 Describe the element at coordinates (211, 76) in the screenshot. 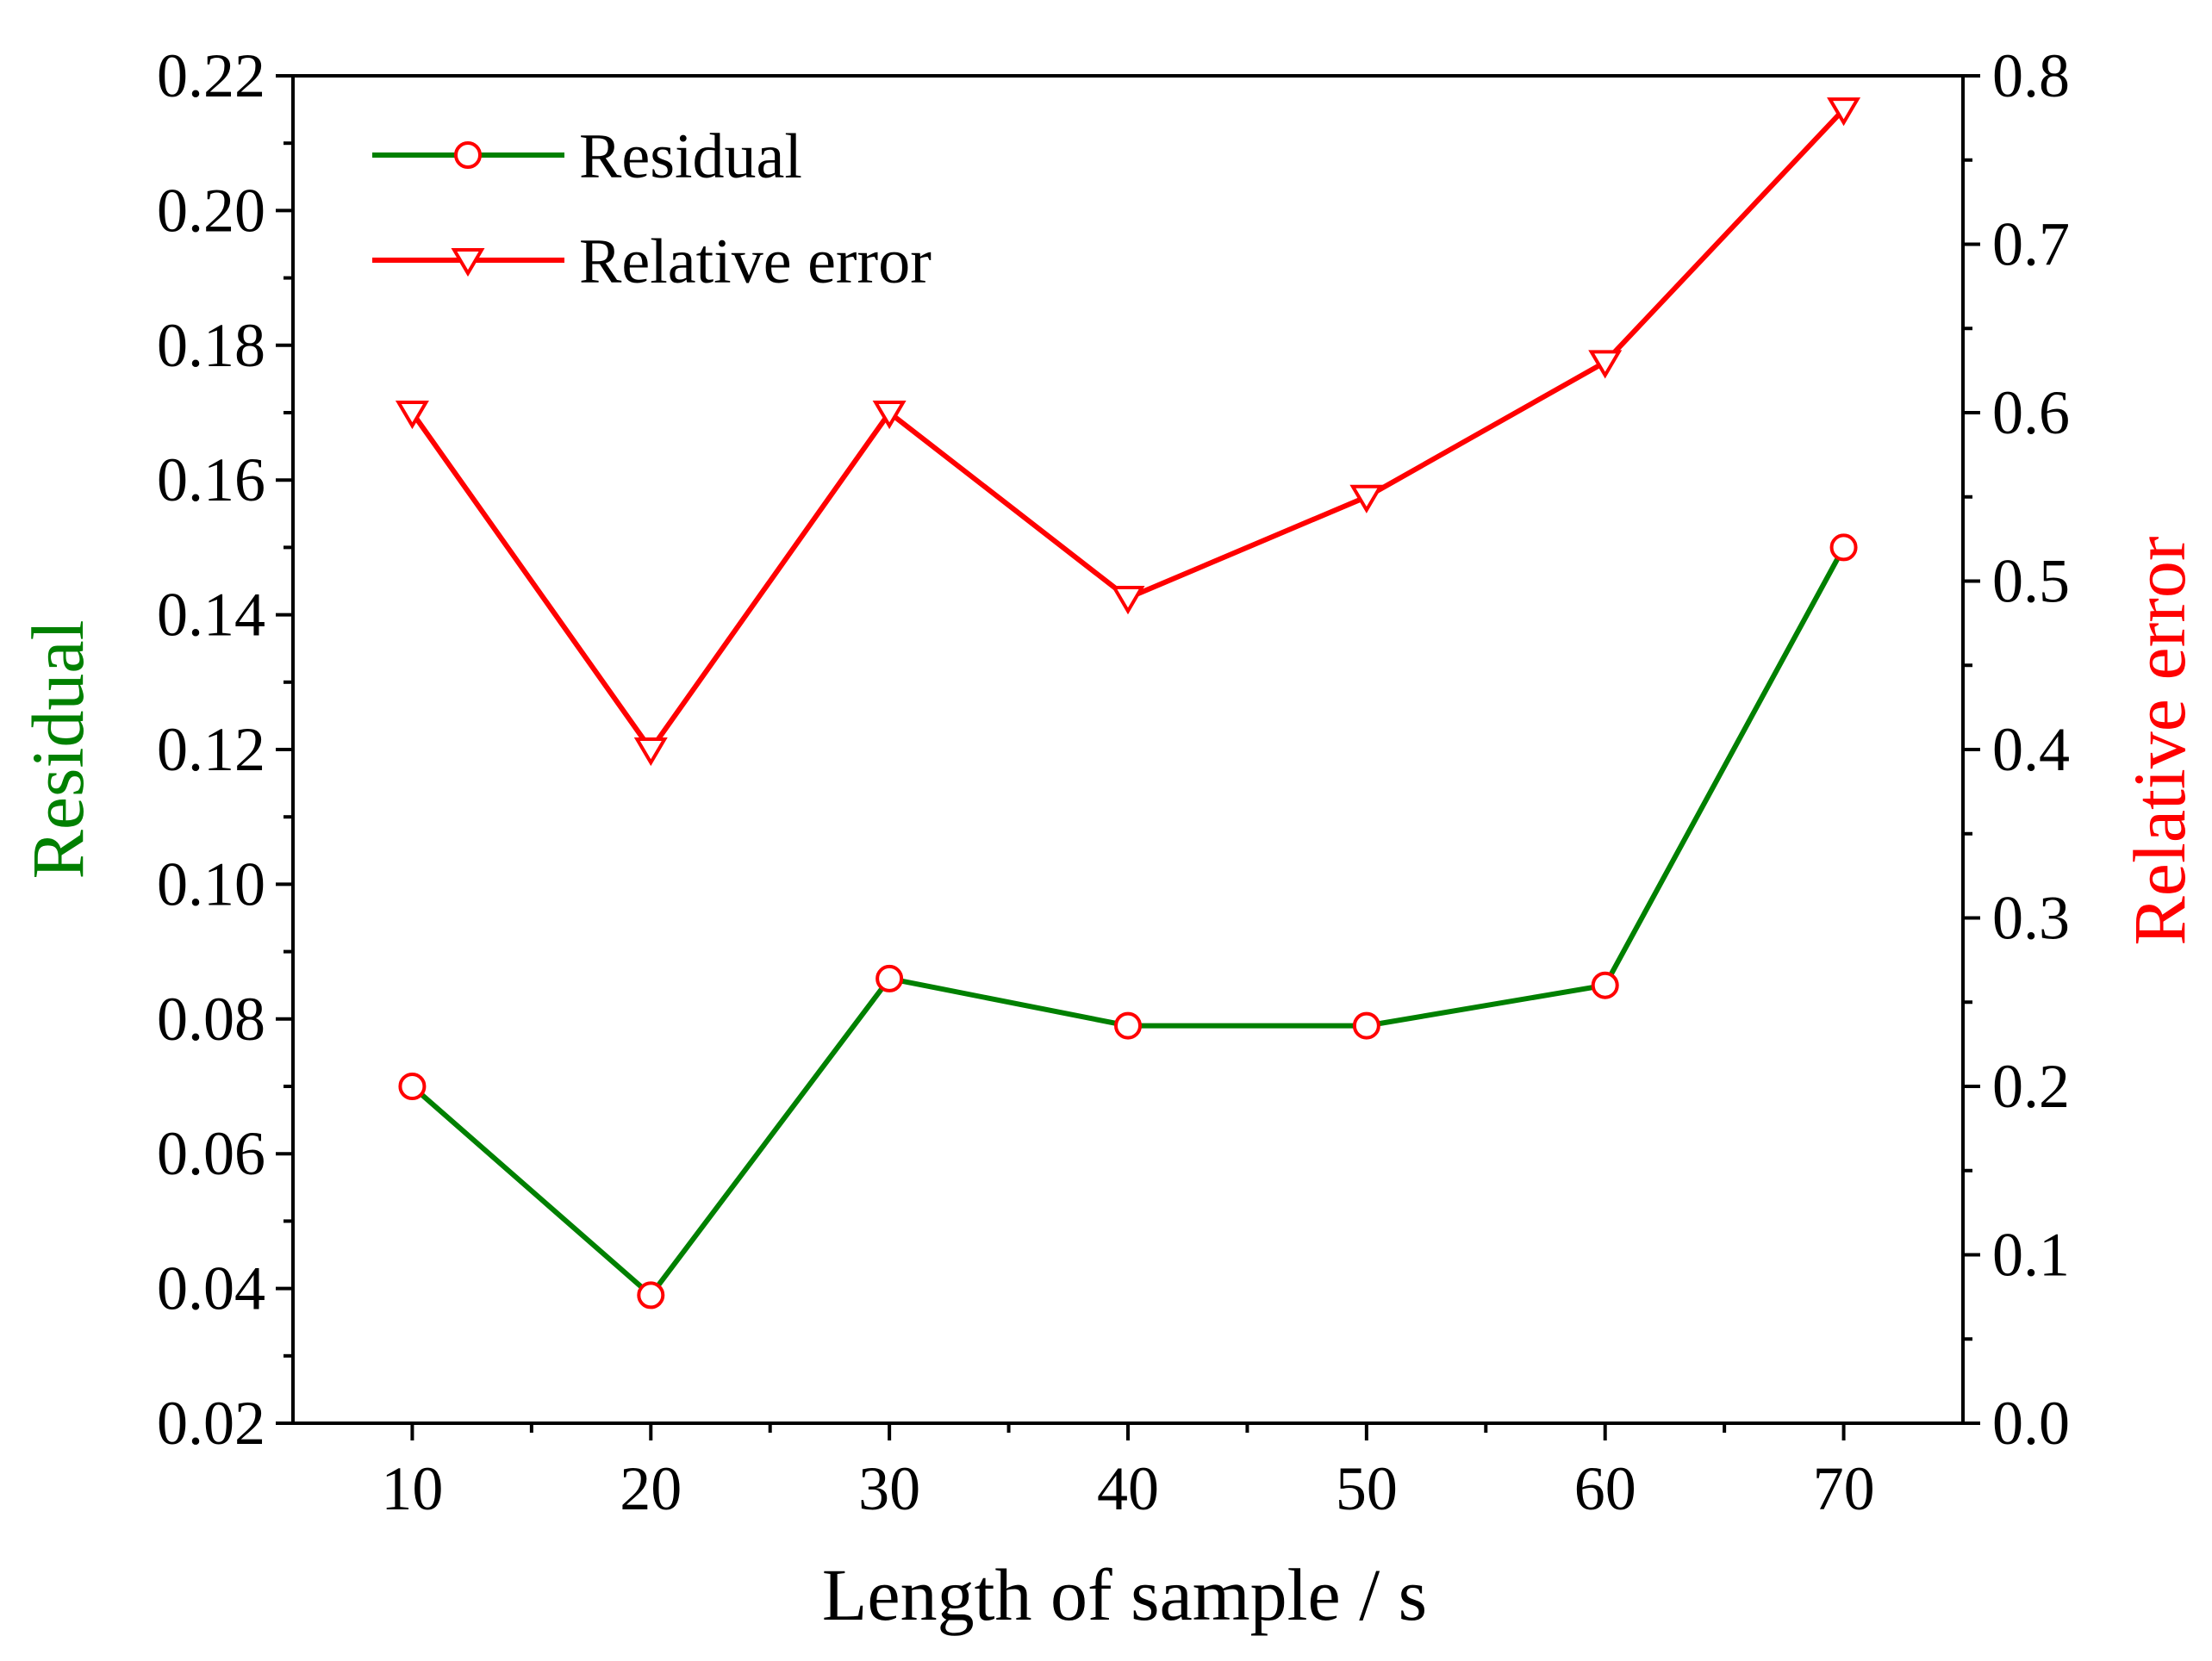

I see `y-left-tick-label: 0.22` at that location.